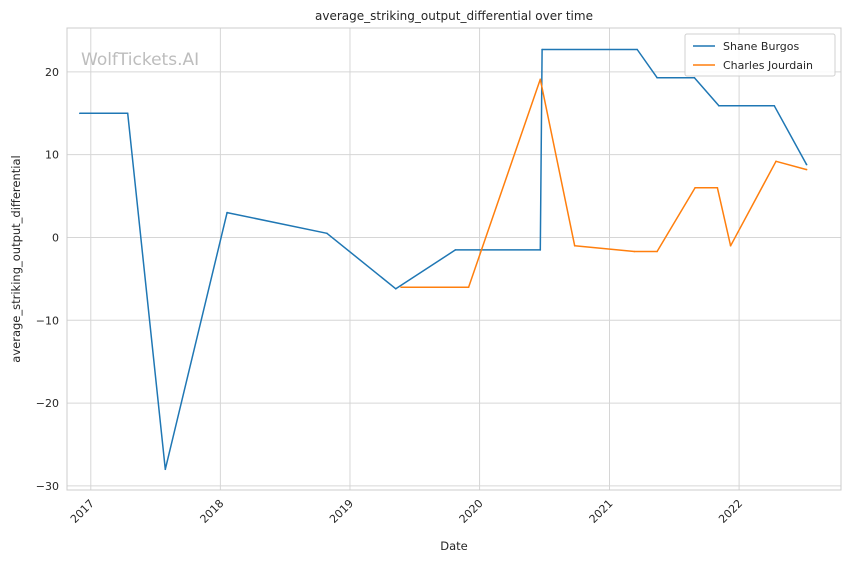  What do you see at coordinates (47, 403) in the screenshot?
I see `y-tick-label: −20` at bounding box center [47, 403].